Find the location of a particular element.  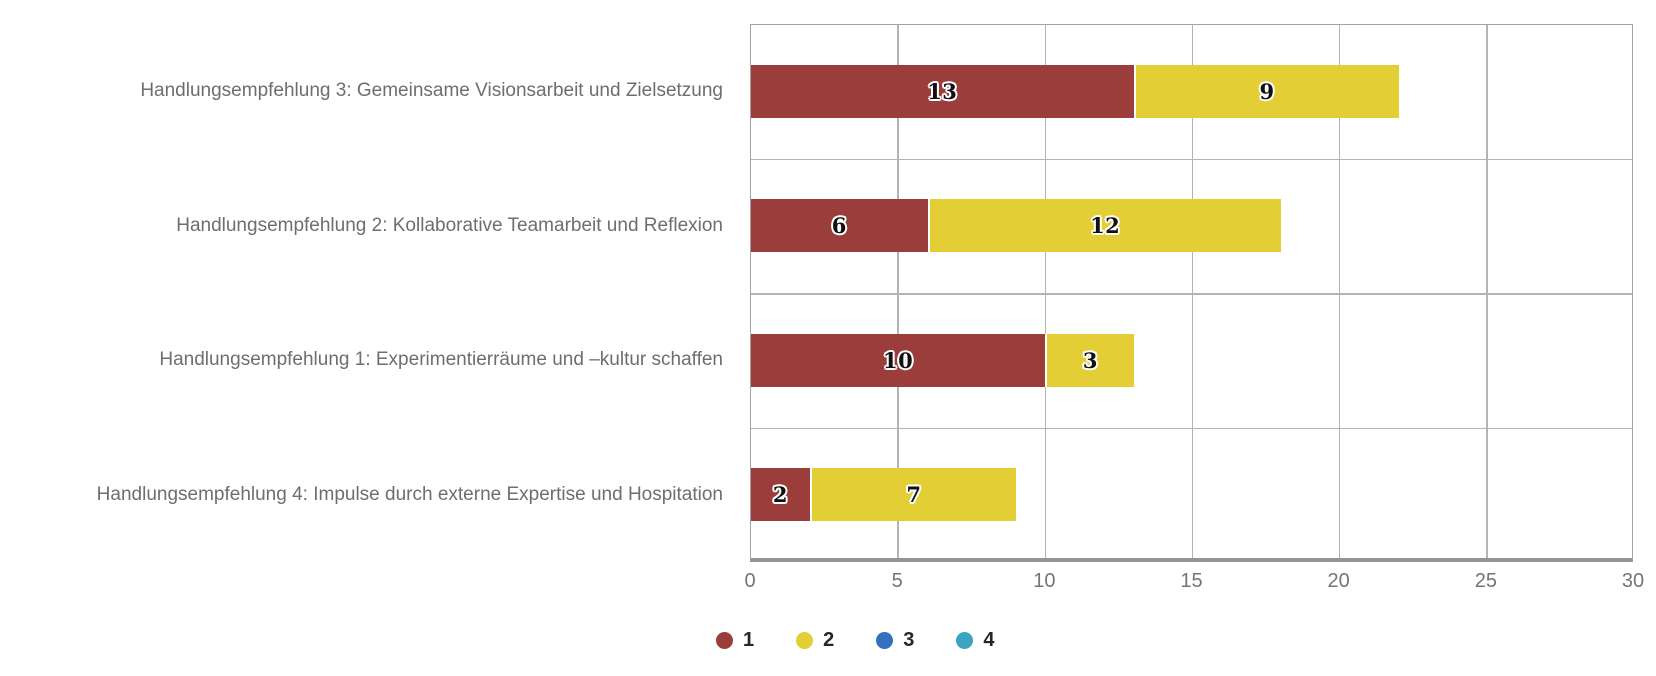

bar-value-label: 10 is located at coordinates (898, 360).